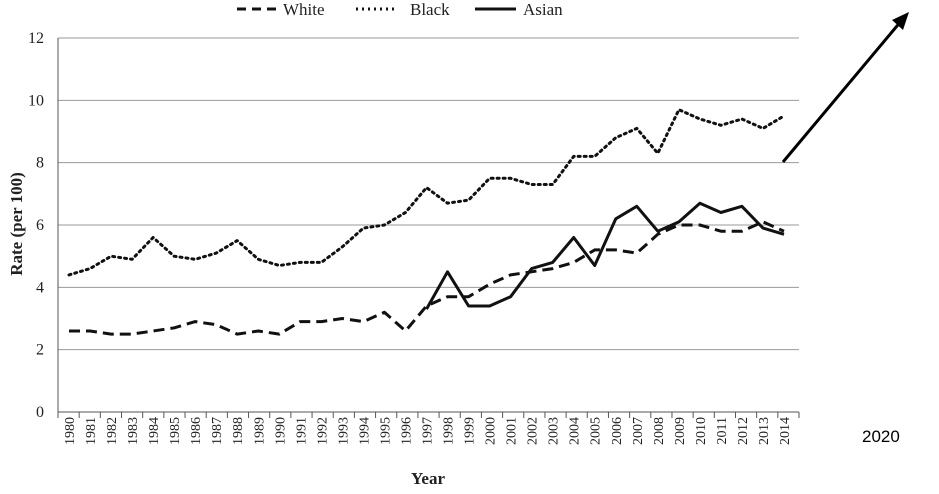  What do you see at coordinates (175, 431) in the screenshot?
I see `x-tick-label: 1985` at bounding box center [175, 431].